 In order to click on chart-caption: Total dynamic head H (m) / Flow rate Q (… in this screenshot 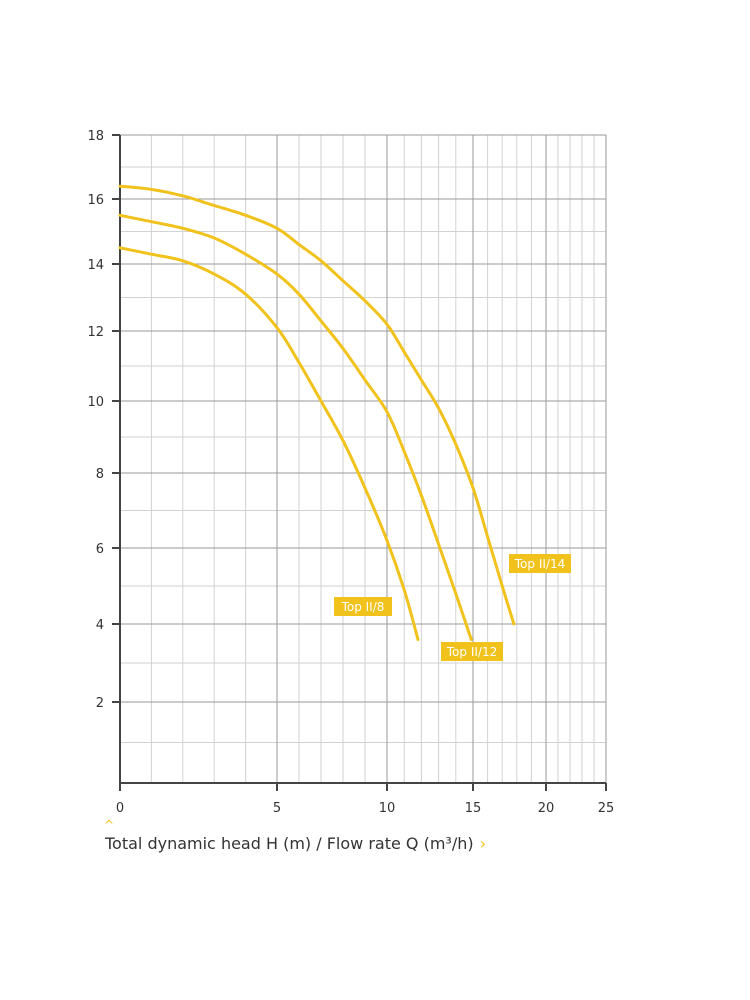, I will do `click(295, 843)`.